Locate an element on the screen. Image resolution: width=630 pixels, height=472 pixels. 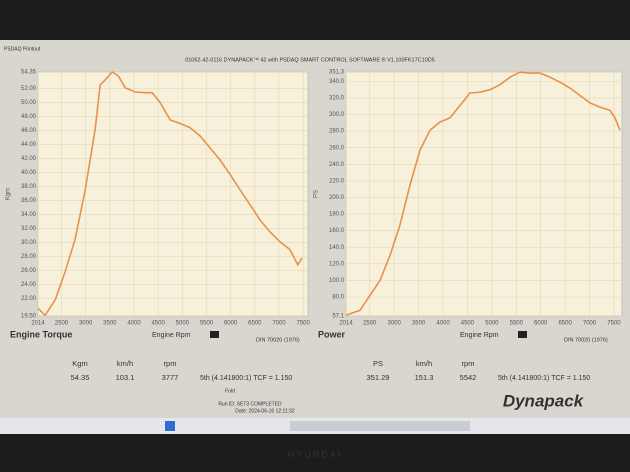
y-tick-label: 38.00 is located at coordinates (29, 187).